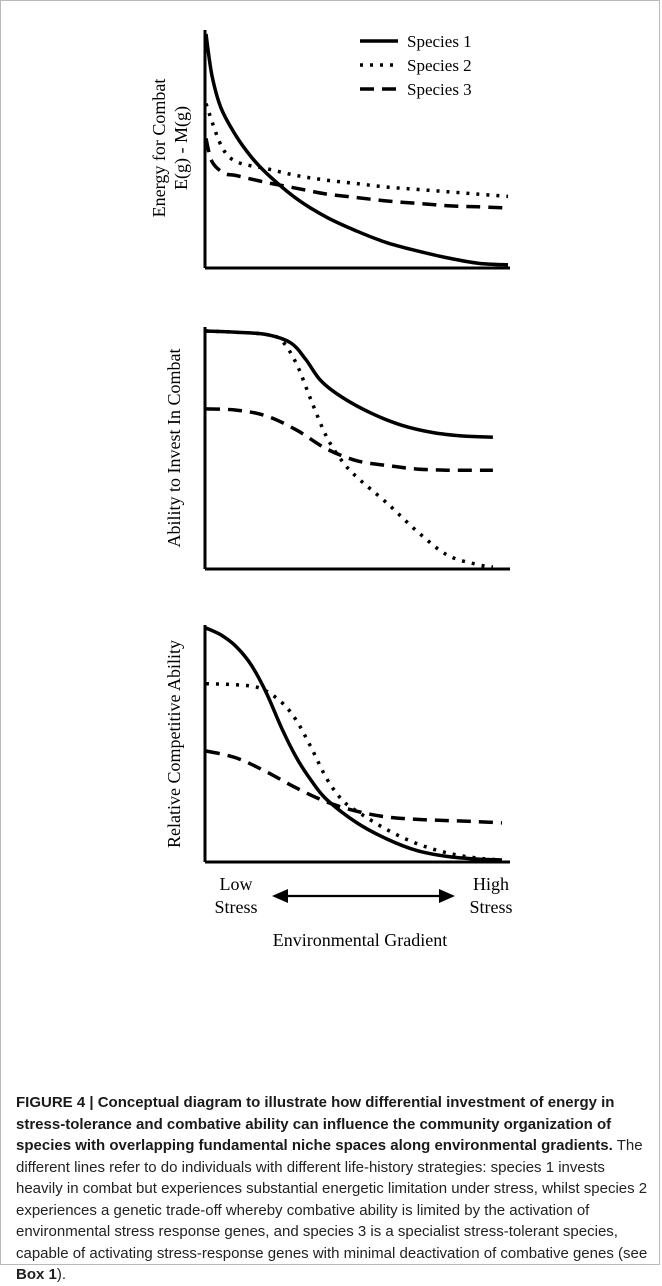 The height and width of the screenshot is (1286, 662). What do you see at coordinates (181, 148) in the screenshot?
I see `y-axis-label-line-2: E(g) - M(g)` at bounding box center [181, 148].